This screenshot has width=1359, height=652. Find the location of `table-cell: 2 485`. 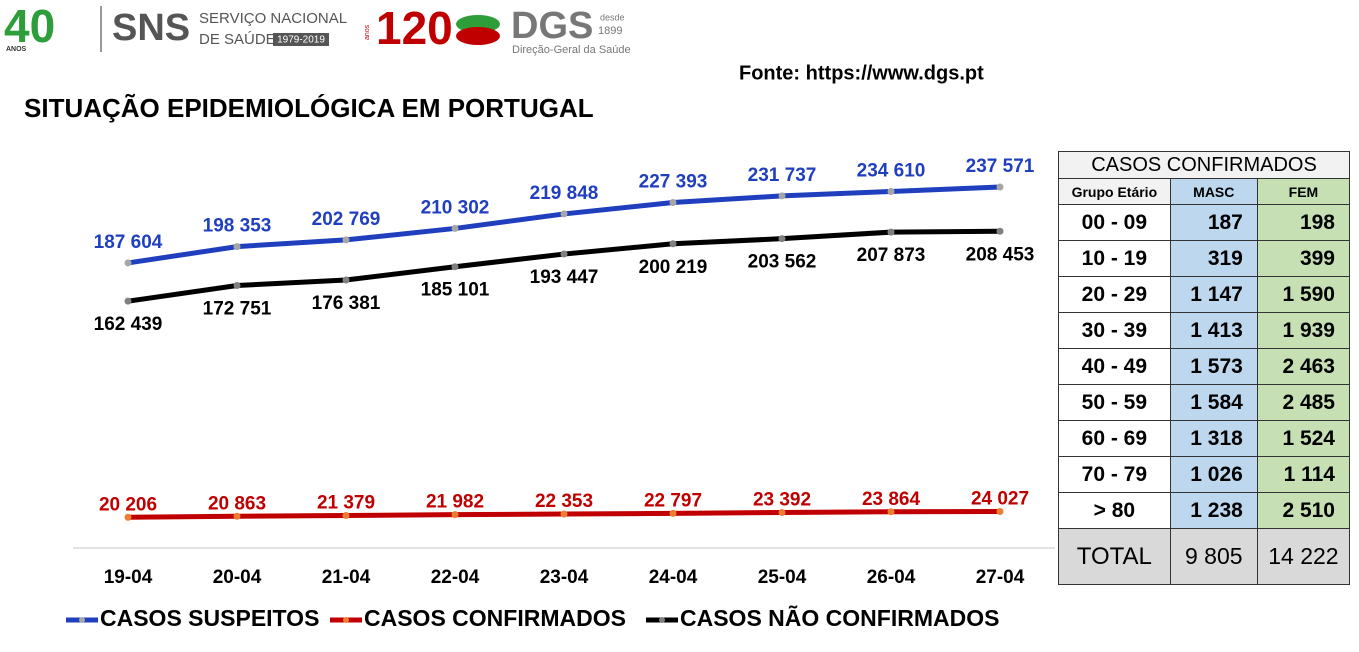

table-cell: 2 485 is located at coordinates (1303, 402).